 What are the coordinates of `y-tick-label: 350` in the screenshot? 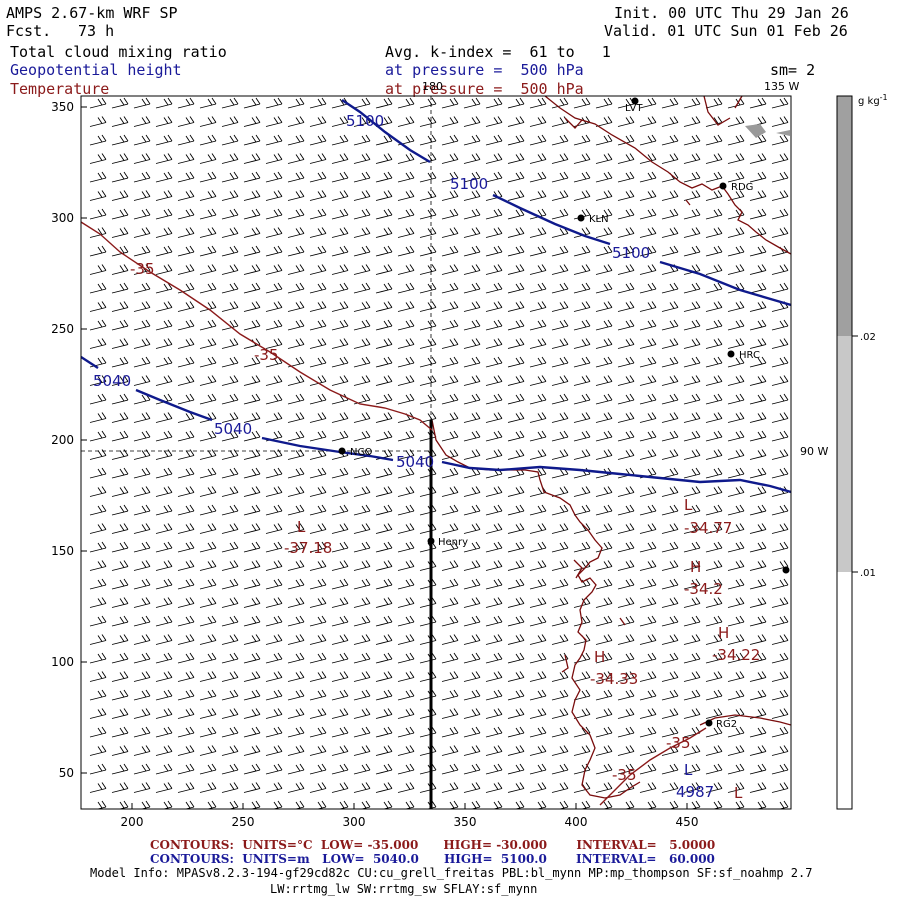 It's located at (62, 107).